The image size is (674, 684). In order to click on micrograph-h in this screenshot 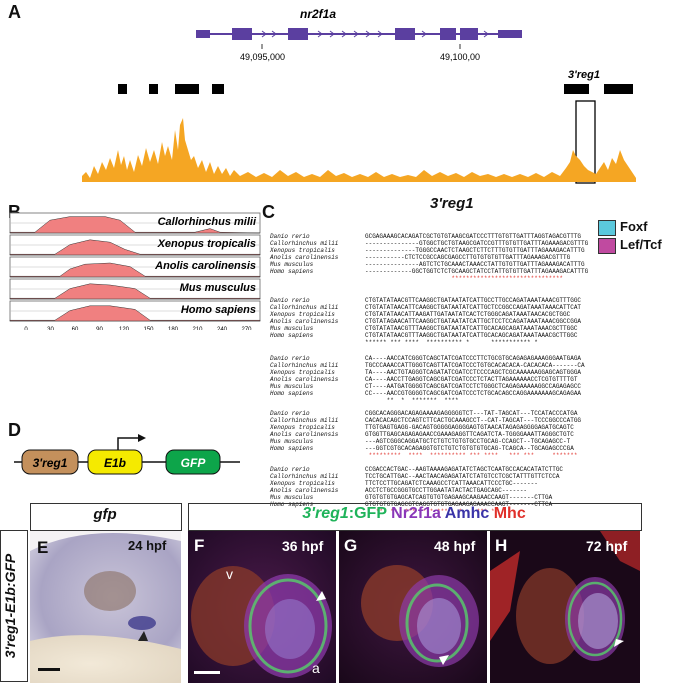, I will do `click(565, 607)`.